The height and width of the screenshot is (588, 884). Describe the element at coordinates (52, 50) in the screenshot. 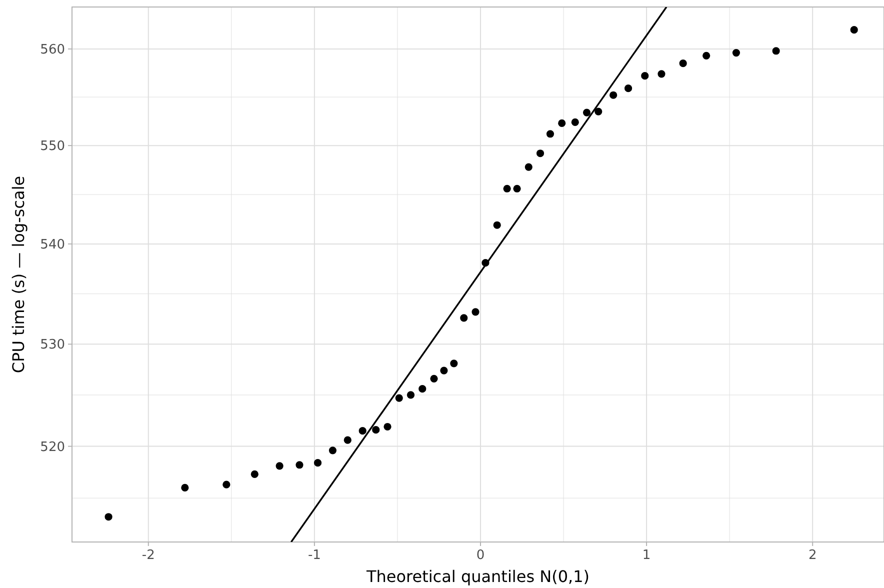

I see `y-tick-label: 560` at that location.